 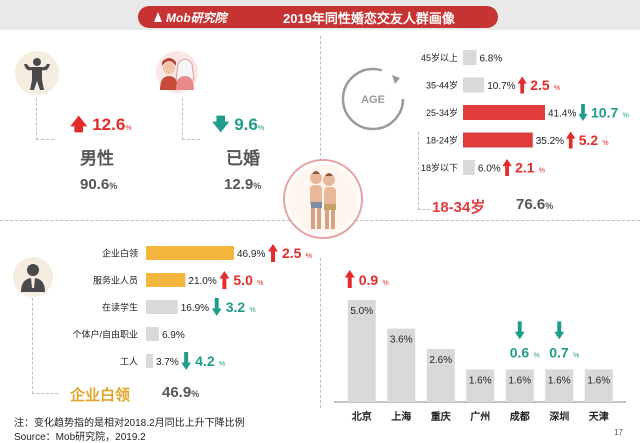 What do you see at coordinates (177, 72) in the screenshot?
I see `wedding-couple-icon` at bounding box center [177, 72].